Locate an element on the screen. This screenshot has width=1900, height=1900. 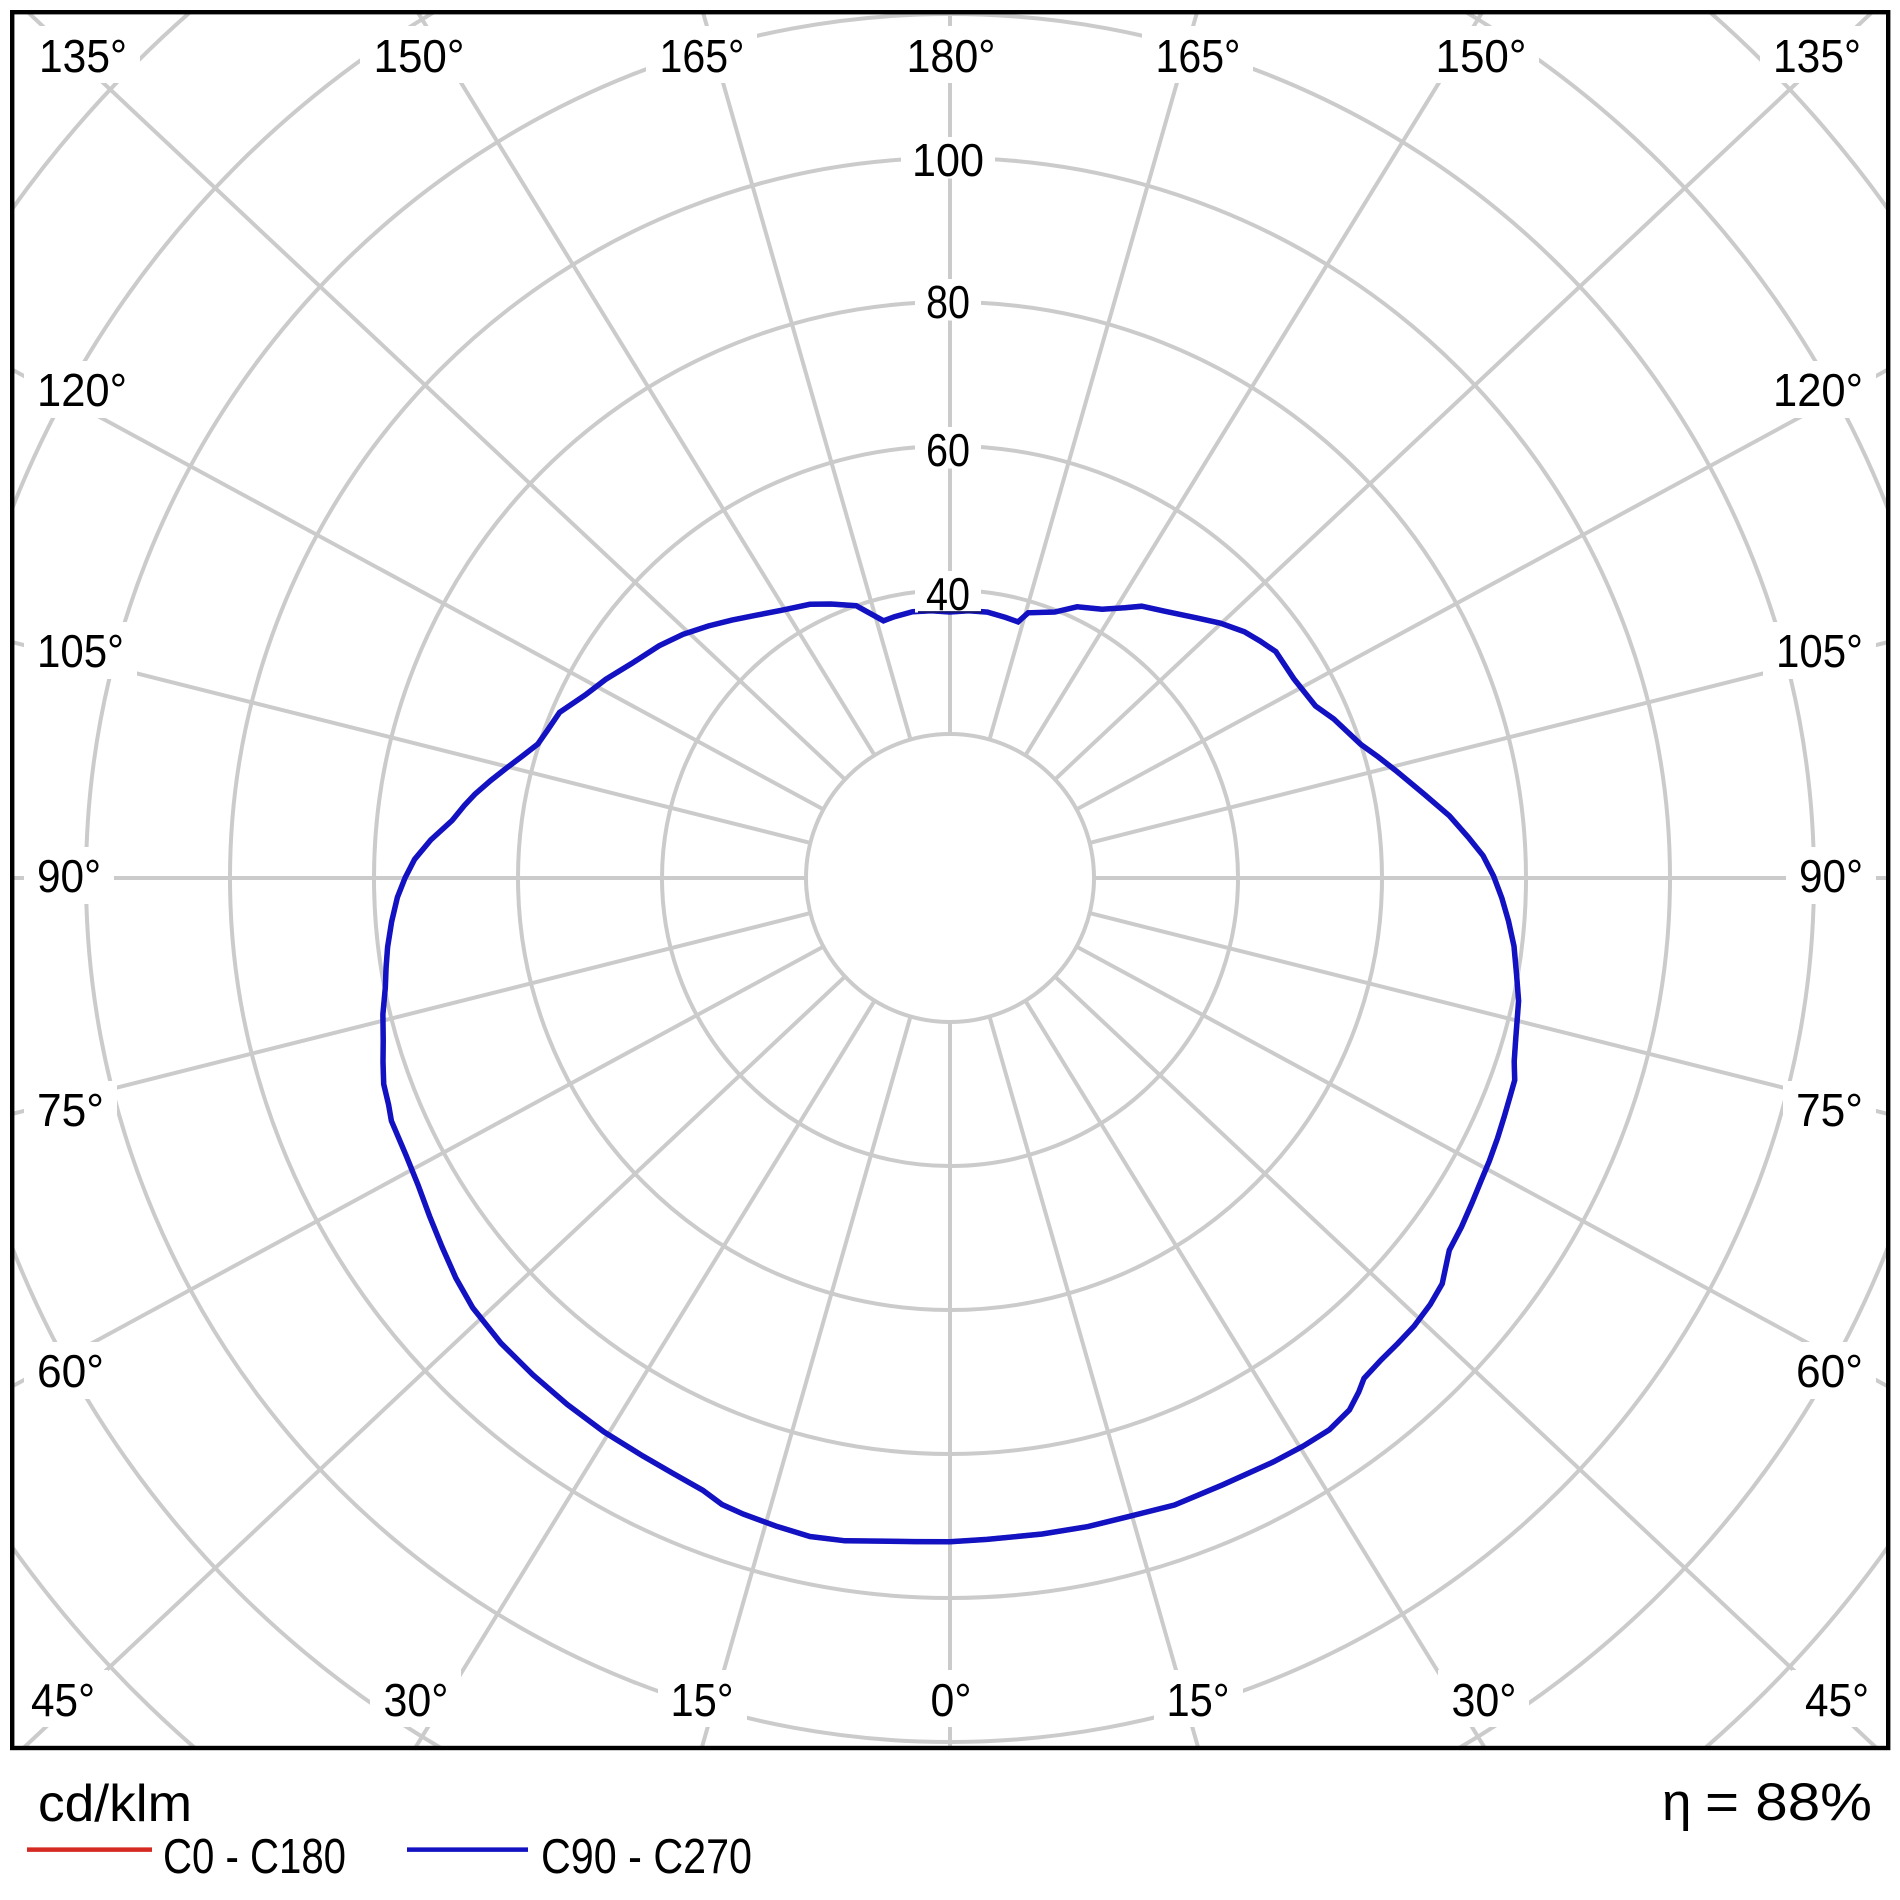
svg-text: cd/klm is located at coordinates (115, 1804).